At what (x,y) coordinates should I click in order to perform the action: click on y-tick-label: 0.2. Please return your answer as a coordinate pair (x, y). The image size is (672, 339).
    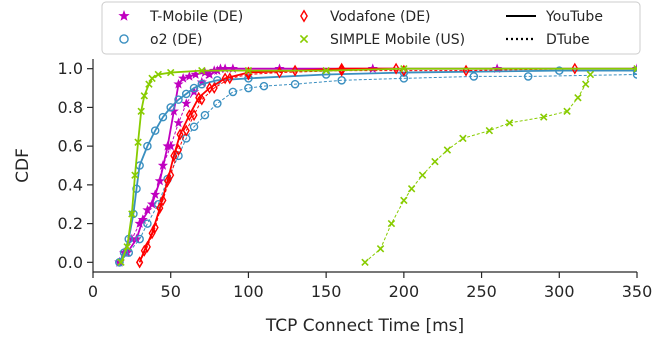
    Looking at the image, I should click on (70, 223).